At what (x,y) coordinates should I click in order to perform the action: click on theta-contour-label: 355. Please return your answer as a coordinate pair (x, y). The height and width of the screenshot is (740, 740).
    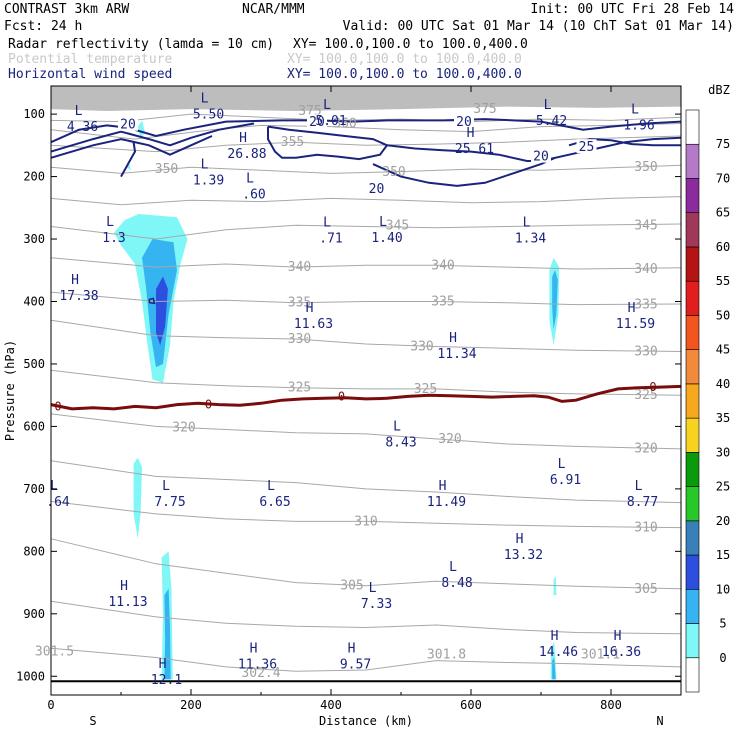
    Looking at the image, I should click on (292, 142).